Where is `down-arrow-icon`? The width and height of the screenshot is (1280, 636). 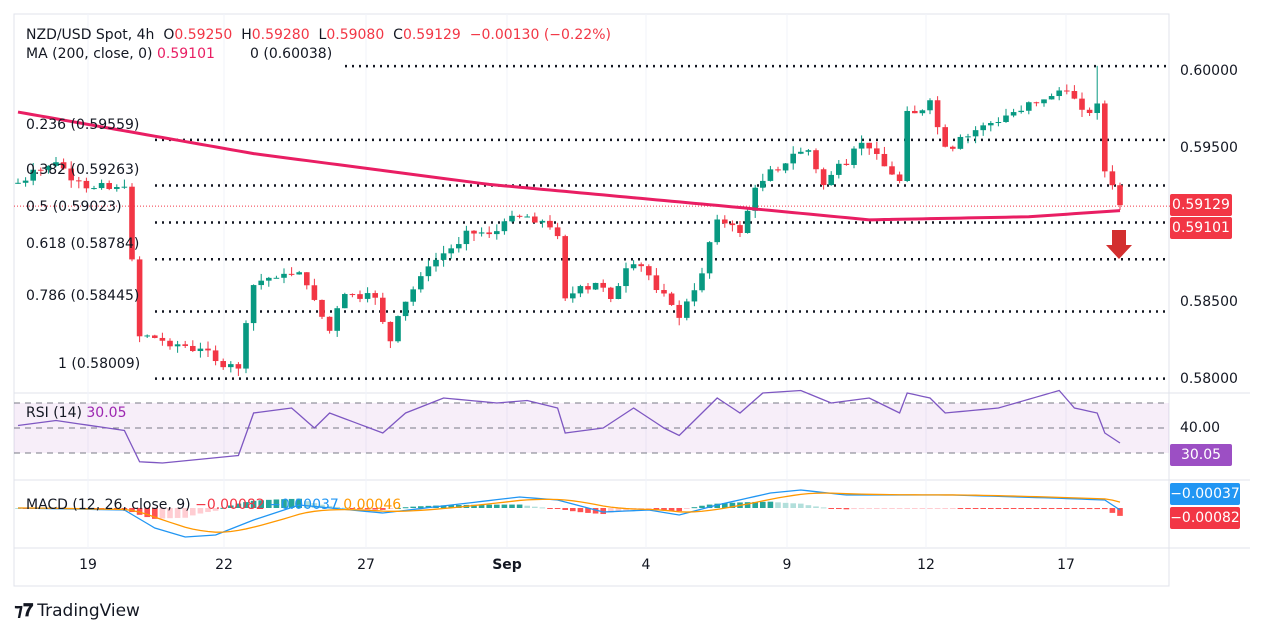 down-arrow-icon is located at coordinates (1119, 244).